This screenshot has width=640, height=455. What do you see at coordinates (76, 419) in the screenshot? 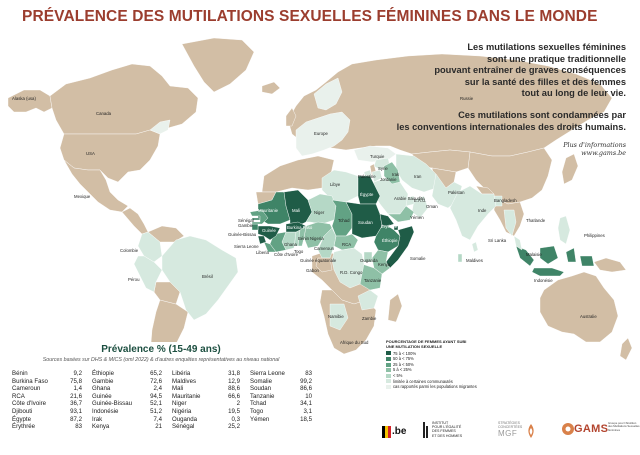
I see `country-value: 87,2` at bounding box center [76, 419].